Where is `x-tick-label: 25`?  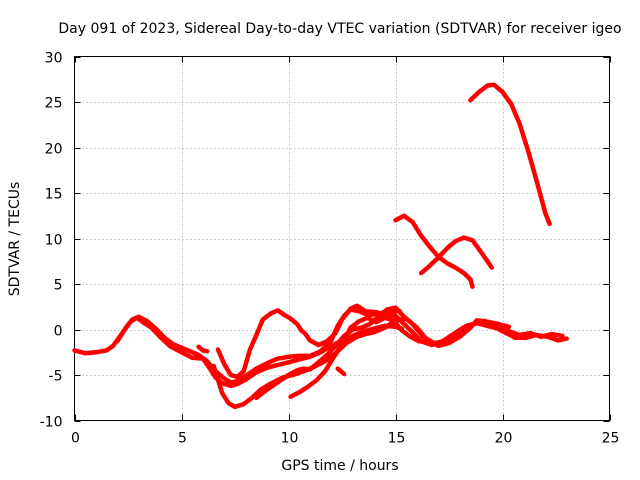
x-tick-label: 25 is located at coordinates (611, 439).